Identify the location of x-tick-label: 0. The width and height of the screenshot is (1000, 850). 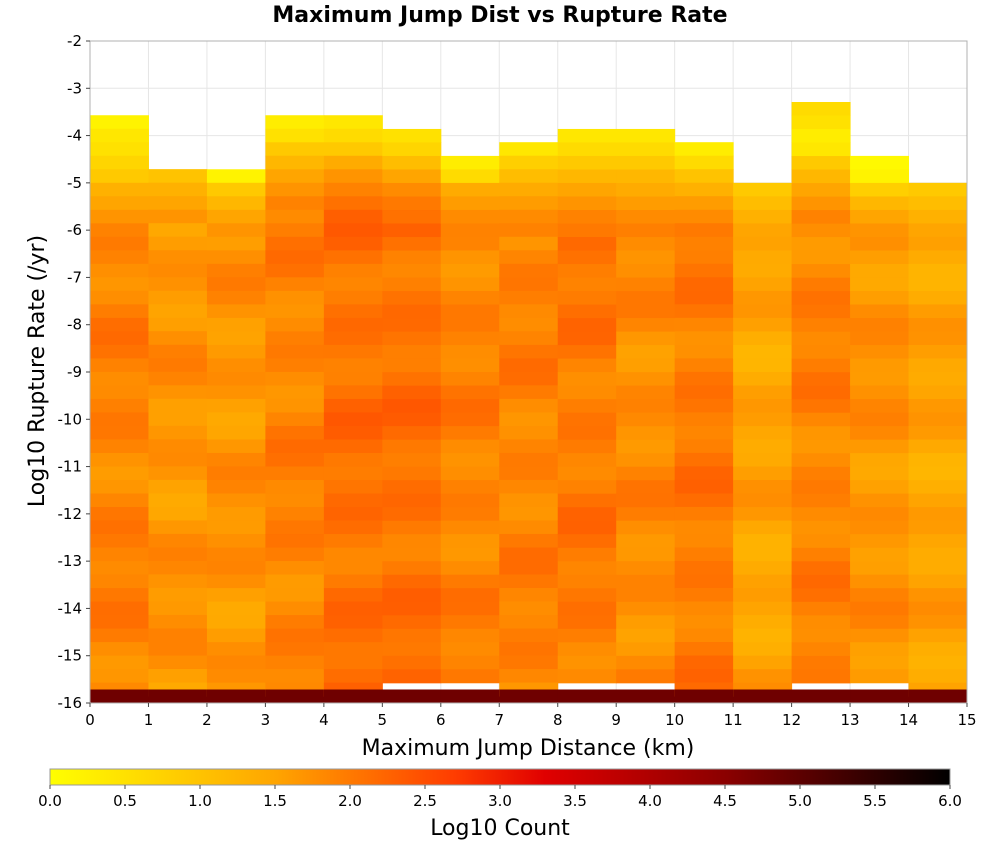
(90, 720).